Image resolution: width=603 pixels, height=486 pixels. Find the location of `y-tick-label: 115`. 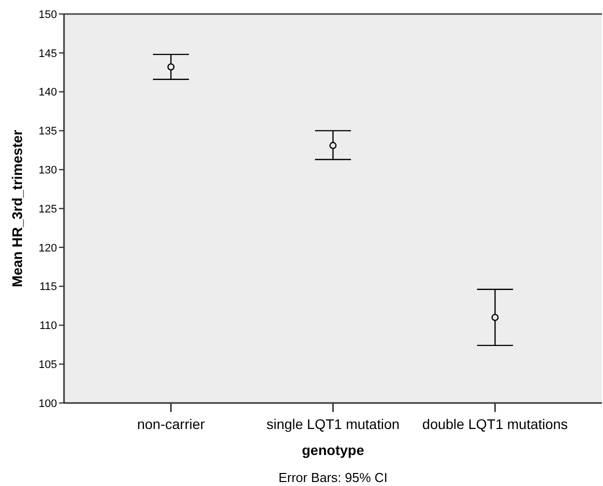

y-tick-label: 115 is located at coordinates (48, 287).